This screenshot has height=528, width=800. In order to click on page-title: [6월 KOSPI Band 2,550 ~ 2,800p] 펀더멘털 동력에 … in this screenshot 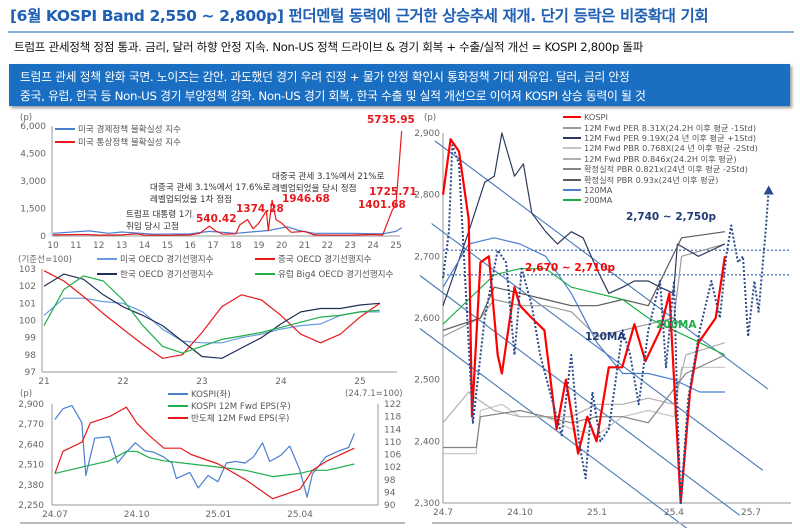, I will do `click(359, 16)`.